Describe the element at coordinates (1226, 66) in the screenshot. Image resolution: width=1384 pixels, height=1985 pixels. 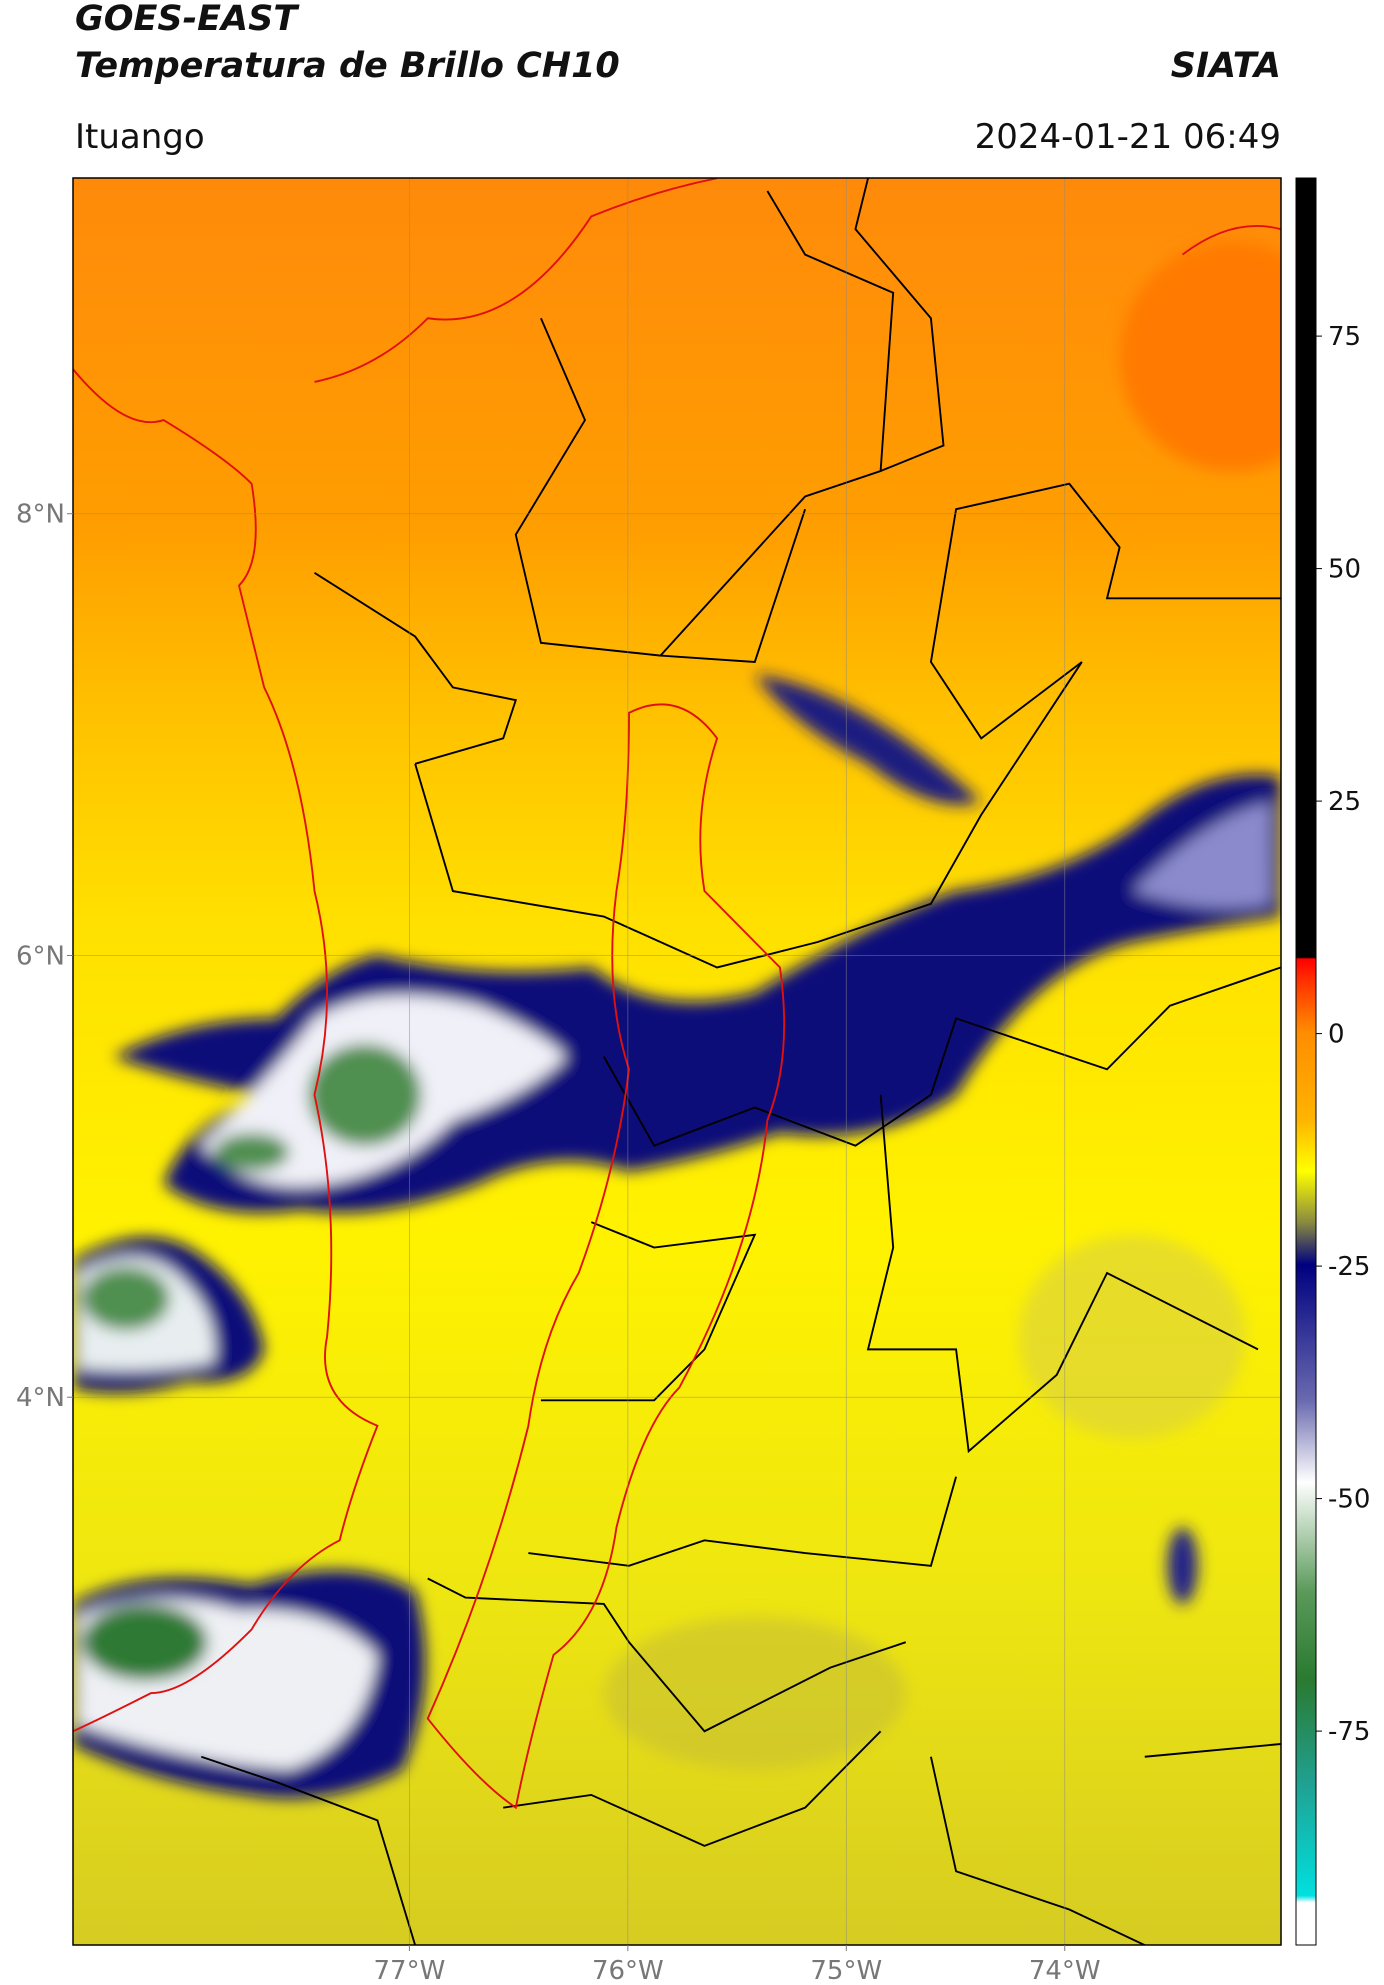
I see `source: SIATA` at that location.